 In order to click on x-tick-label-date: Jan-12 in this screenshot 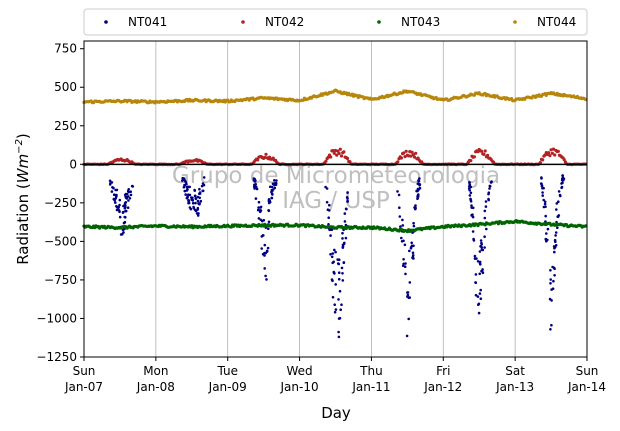, I will do `click(442, 387)`.